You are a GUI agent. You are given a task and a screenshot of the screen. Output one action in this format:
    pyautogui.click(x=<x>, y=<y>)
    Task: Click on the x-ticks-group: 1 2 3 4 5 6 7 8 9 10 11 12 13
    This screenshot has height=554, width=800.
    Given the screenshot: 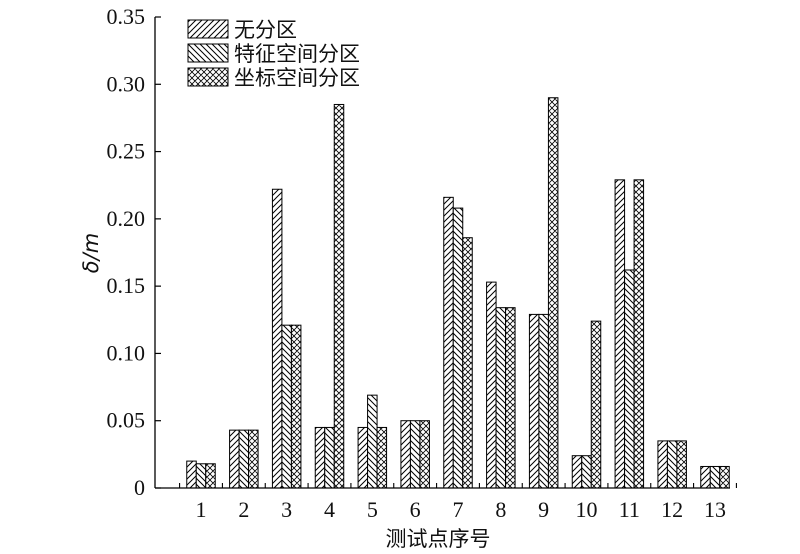 What is the action you would take?
    pyautogui.click(x=458, y=502)
    